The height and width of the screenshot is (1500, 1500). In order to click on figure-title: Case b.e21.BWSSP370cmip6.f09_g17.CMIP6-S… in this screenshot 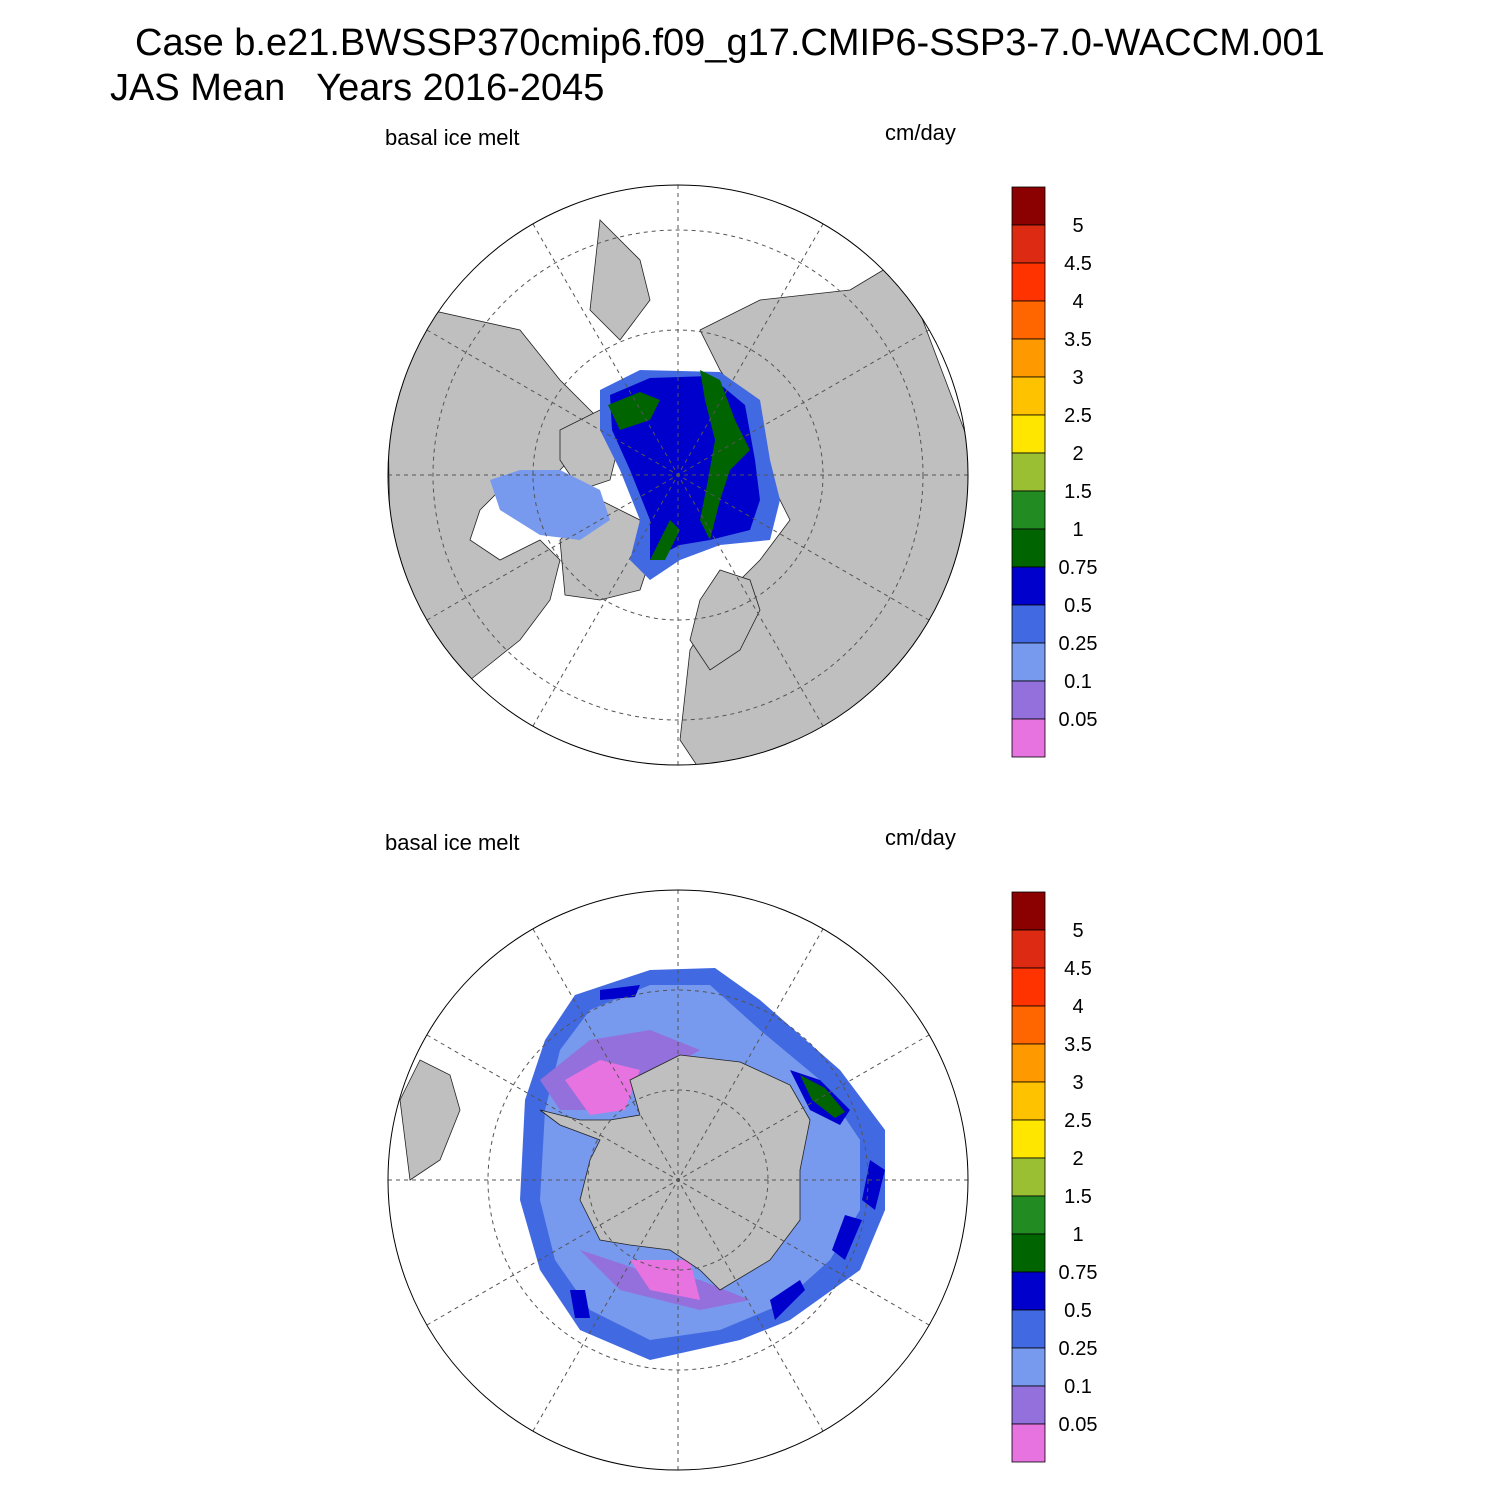, I will do `click(730, 43)`.